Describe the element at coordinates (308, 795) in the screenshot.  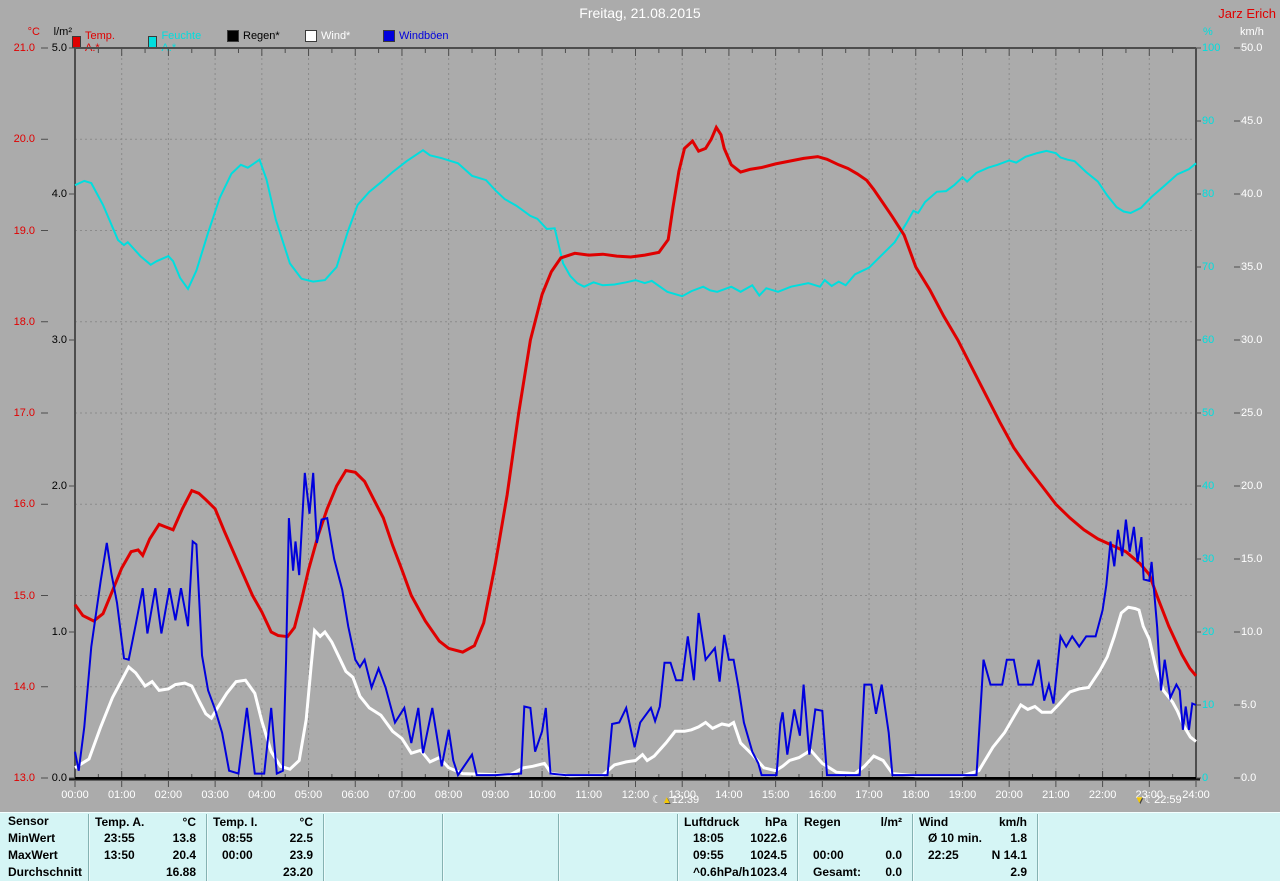
I see `x-axis-label: 05:00` at that location.